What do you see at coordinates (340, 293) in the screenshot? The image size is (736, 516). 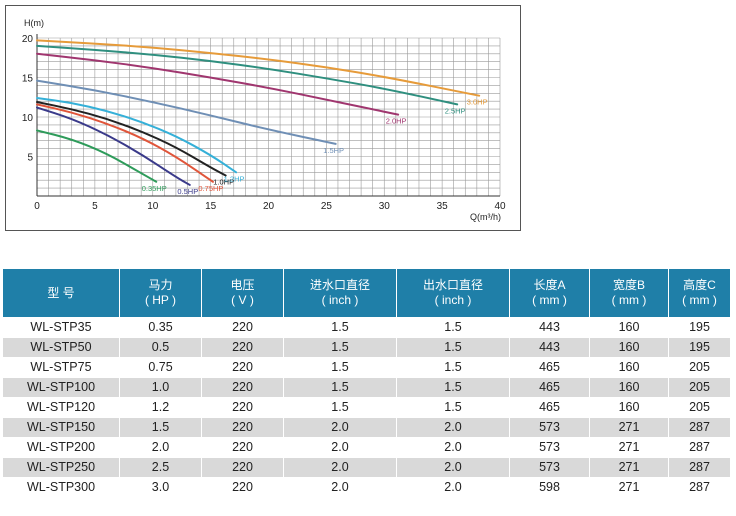 I see `header-inlet-diameter: 进水口直径( inch )` at bounding box center [340, 293].